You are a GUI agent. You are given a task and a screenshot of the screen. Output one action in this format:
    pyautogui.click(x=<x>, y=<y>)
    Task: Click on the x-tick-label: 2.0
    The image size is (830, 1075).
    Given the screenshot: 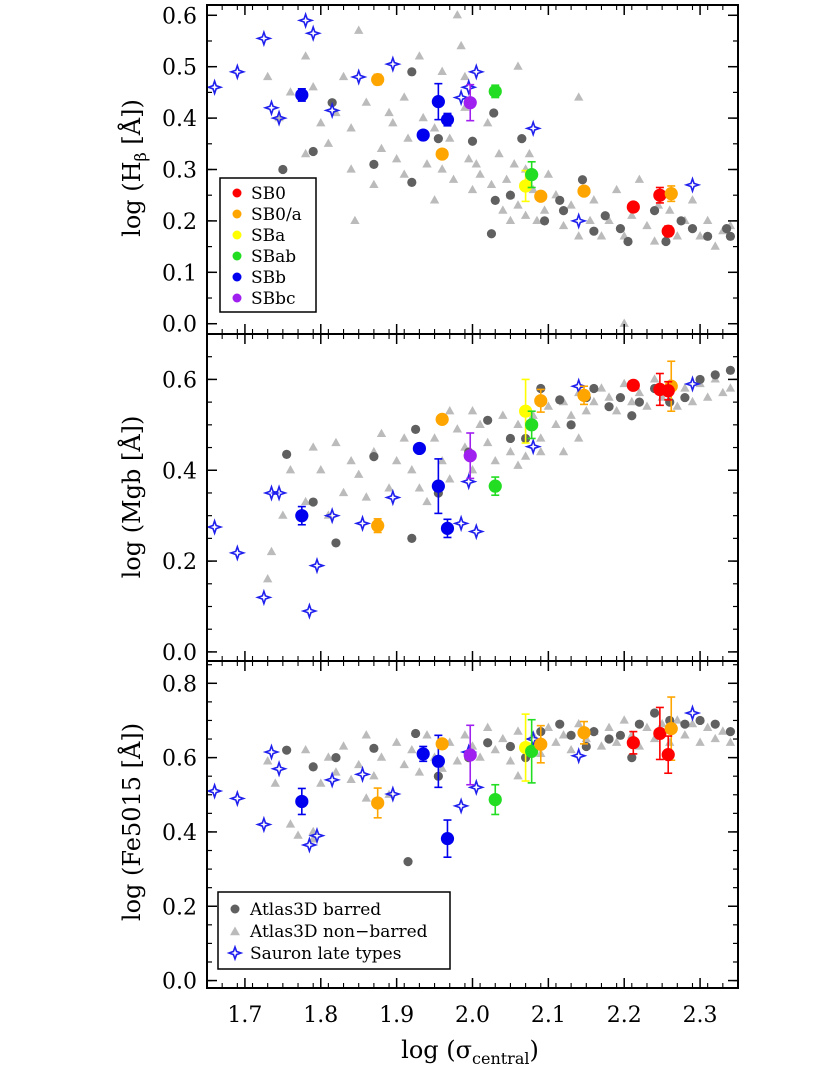 What is the action you would take?
    pyautogui.click(x=472, y=1015)
    